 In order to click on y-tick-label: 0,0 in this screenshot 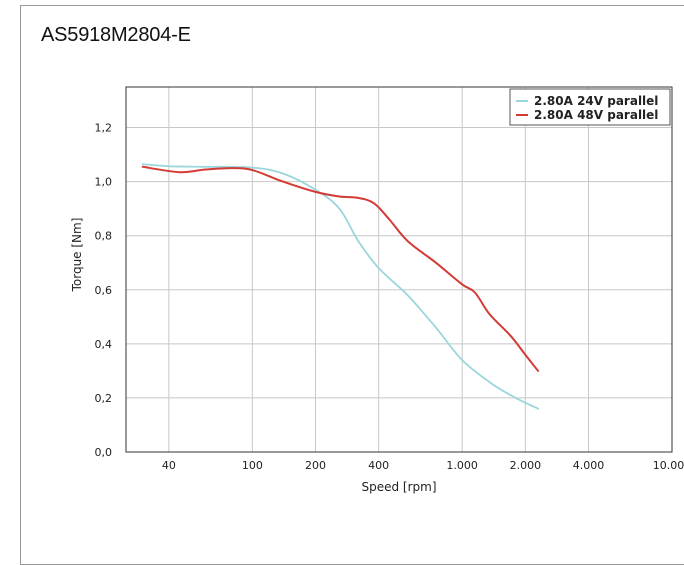, I will do `click(104, 452)`.